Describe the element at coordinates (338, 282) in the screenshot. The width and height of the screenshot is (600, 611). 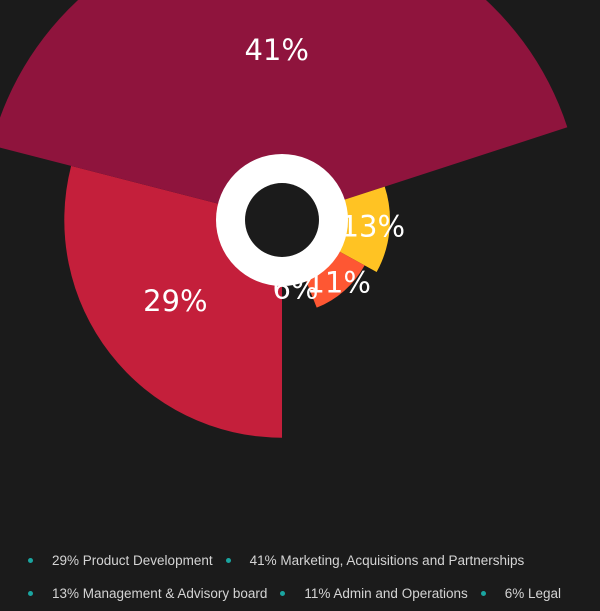
I see `slice-label-4: 11%` at that location.